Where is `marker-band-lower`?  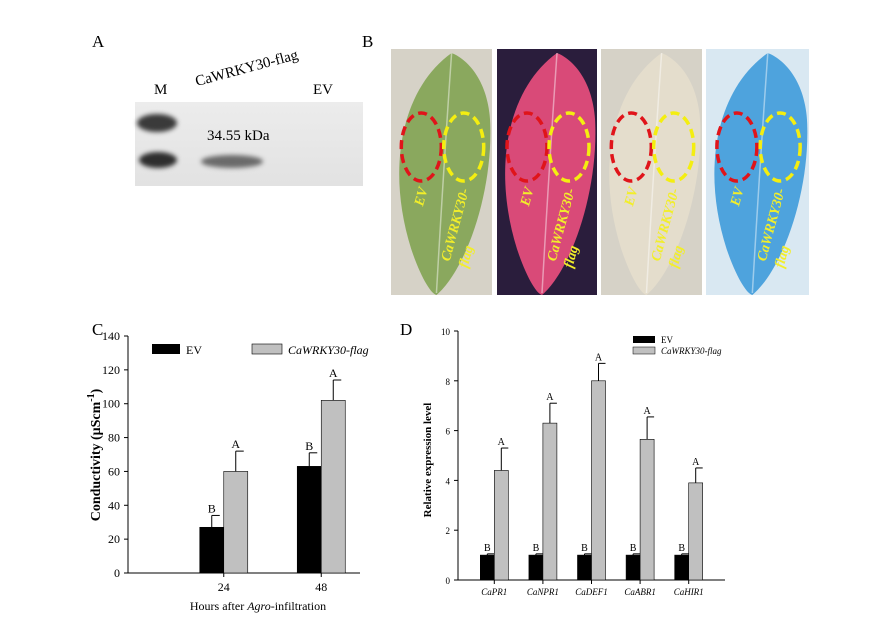
marker-band-lower is located at coordinates (158, 160).